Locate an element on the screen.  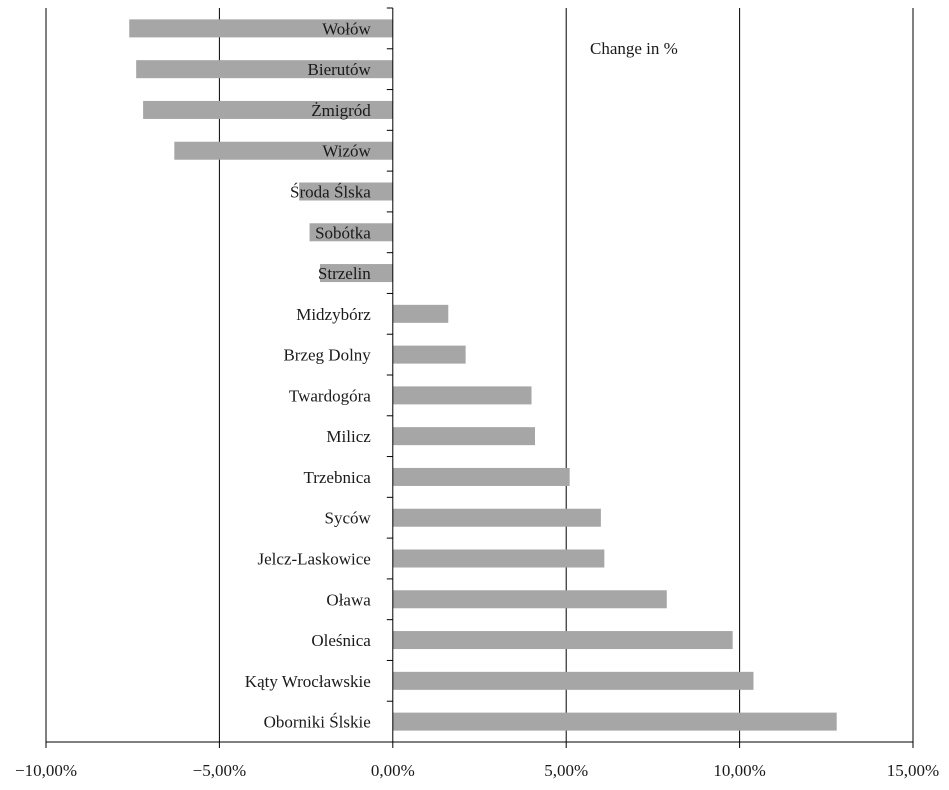
x-tick-label: 0,00% is located at coordinates (393, 770).